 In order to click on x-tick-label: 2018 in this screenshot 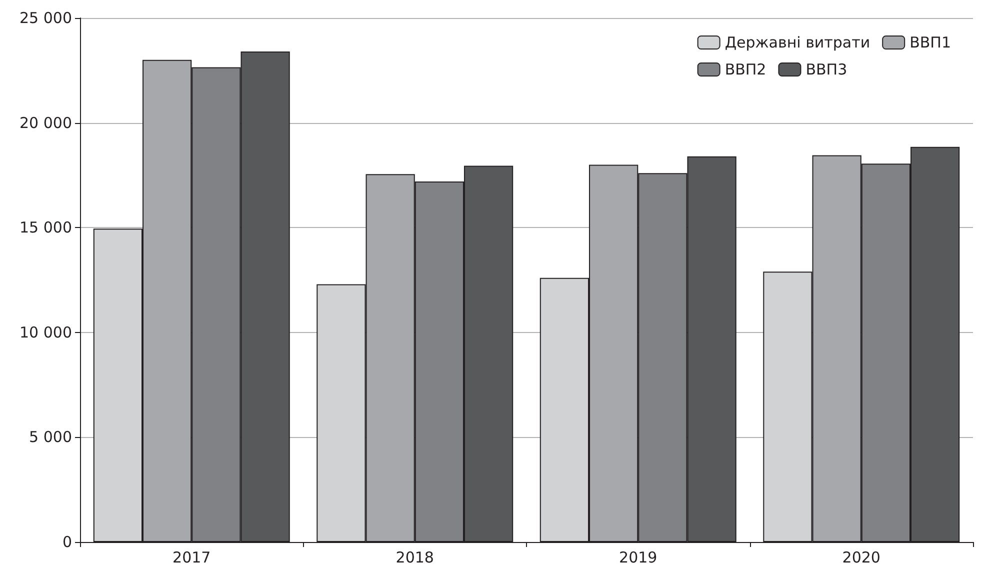, I will do `click(415, 557)`.